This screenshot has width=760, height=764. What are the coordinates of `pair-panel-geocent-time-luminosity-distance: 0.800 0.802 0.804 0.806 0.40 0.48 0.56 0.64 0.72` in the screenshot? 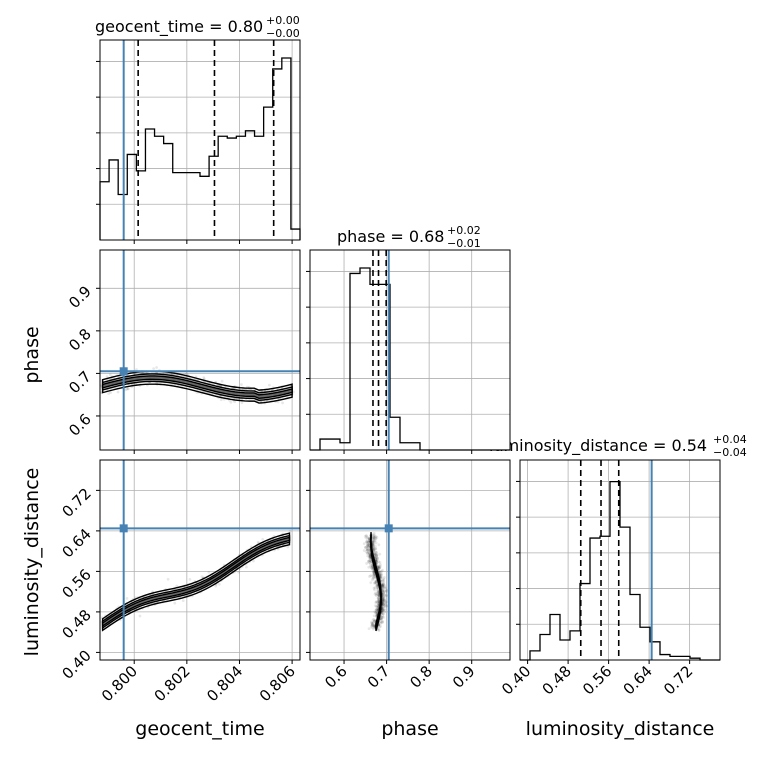 It's located at (179, 582).